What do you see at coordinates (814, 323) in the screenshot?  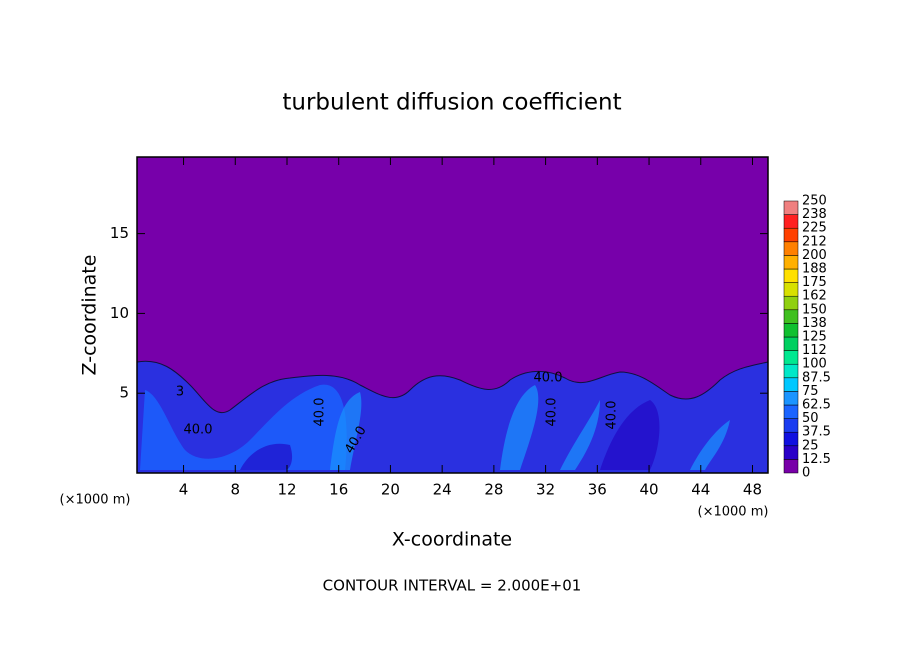 I see `colorbar-label: 138` at bounding box center [814, 323].